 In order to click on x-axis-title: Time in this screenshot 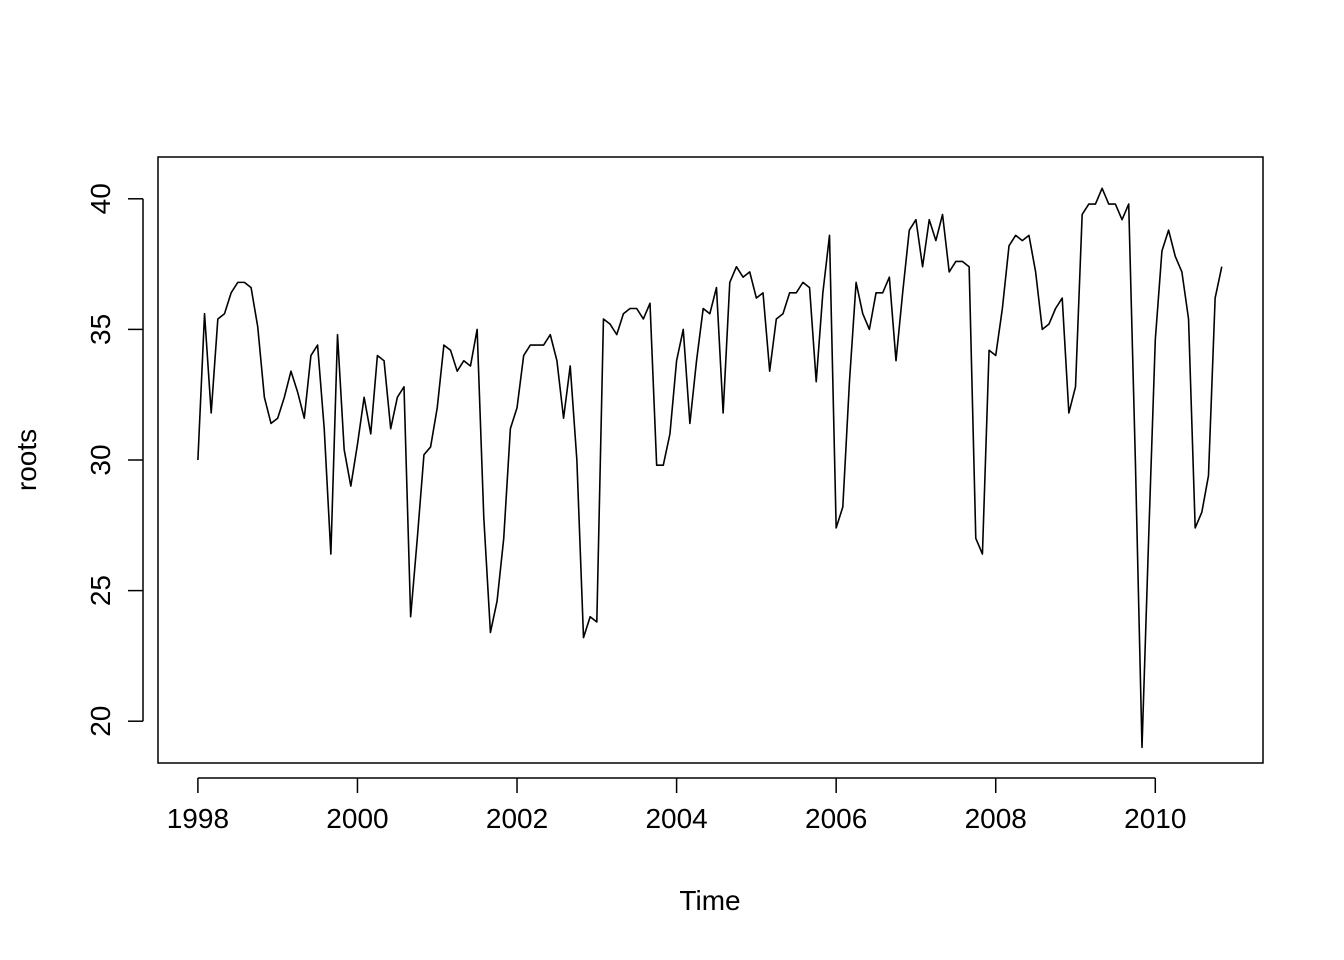, I will do `click(709, 900)`.